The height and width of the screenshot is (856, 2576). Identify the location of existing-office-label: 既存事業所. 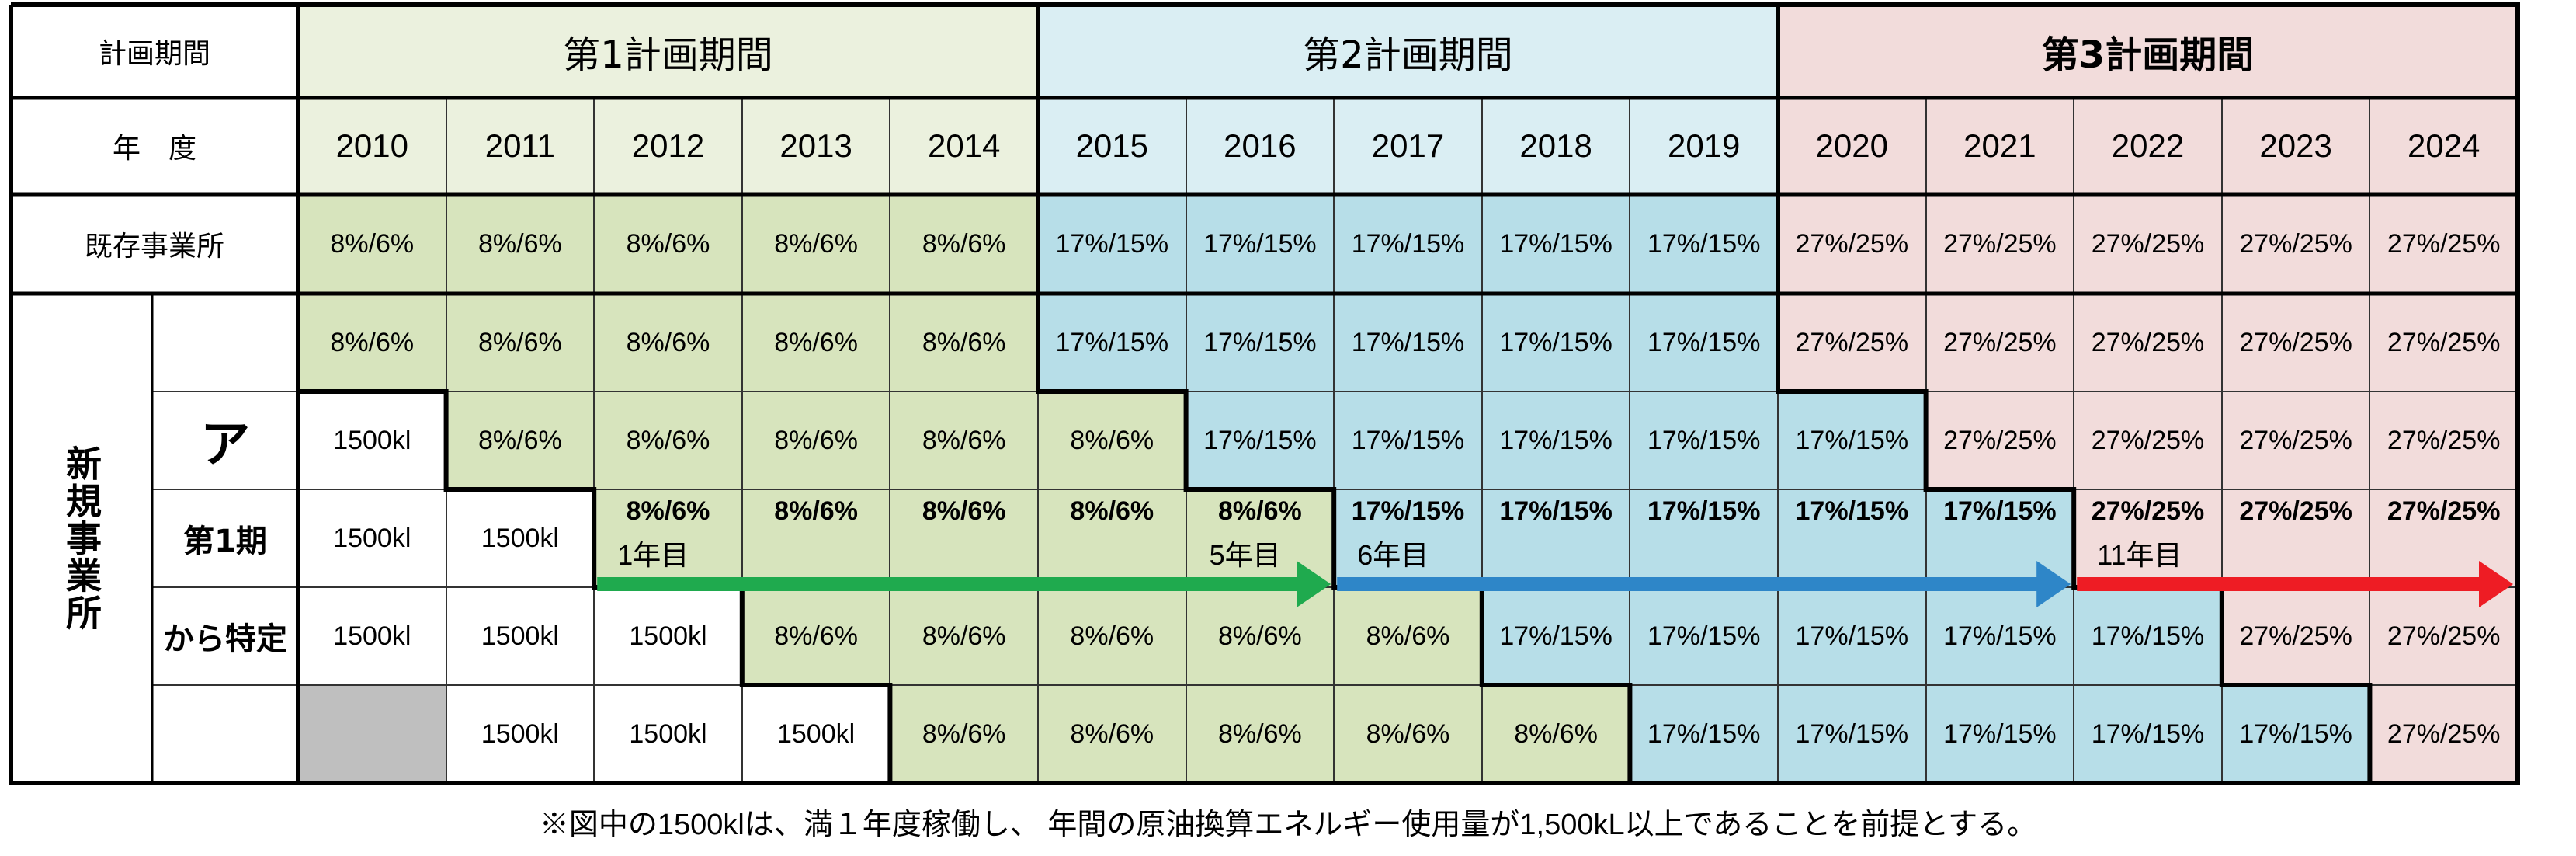
(154, 244).